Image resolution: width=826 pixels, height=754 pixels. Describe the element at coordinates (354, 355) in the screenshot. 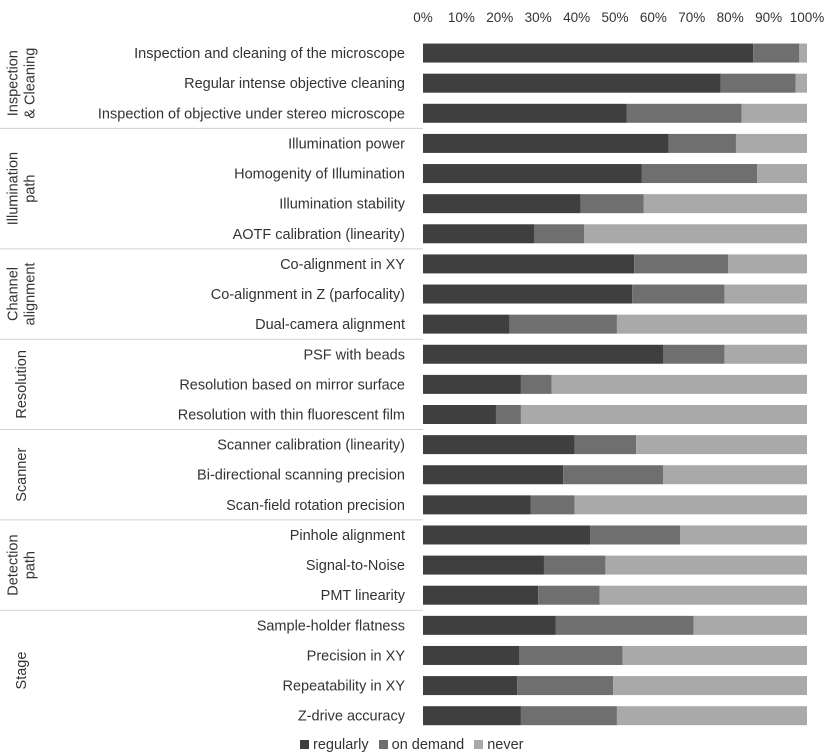

I see `category-label: PSF with beads` at that location.